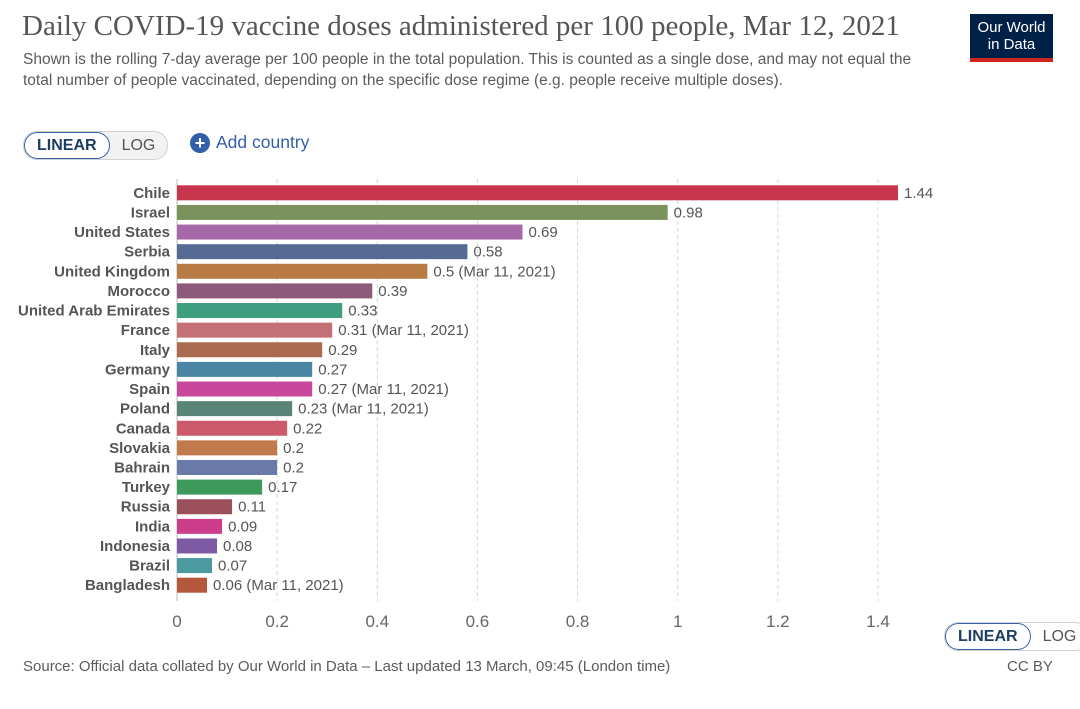  I want to click on value-label: 0.11, so click(252, 507).